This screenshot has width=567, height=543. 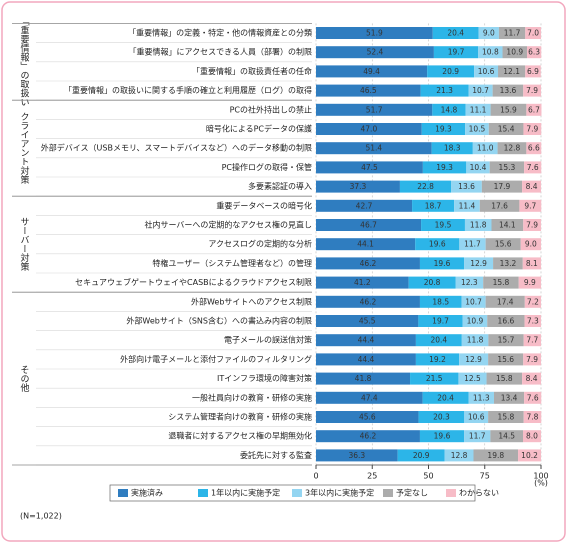 What do you see at coordinates (533, 321) in the screenshot?
I see `value-label: 7.3` at bounding box center [533, 321].